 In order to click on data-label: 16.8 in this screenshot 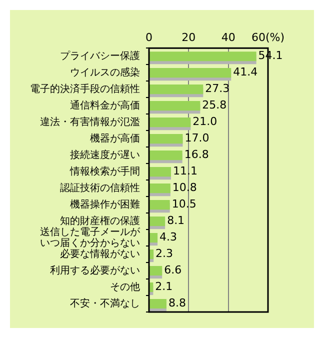, I will do `click(196, 155)`.